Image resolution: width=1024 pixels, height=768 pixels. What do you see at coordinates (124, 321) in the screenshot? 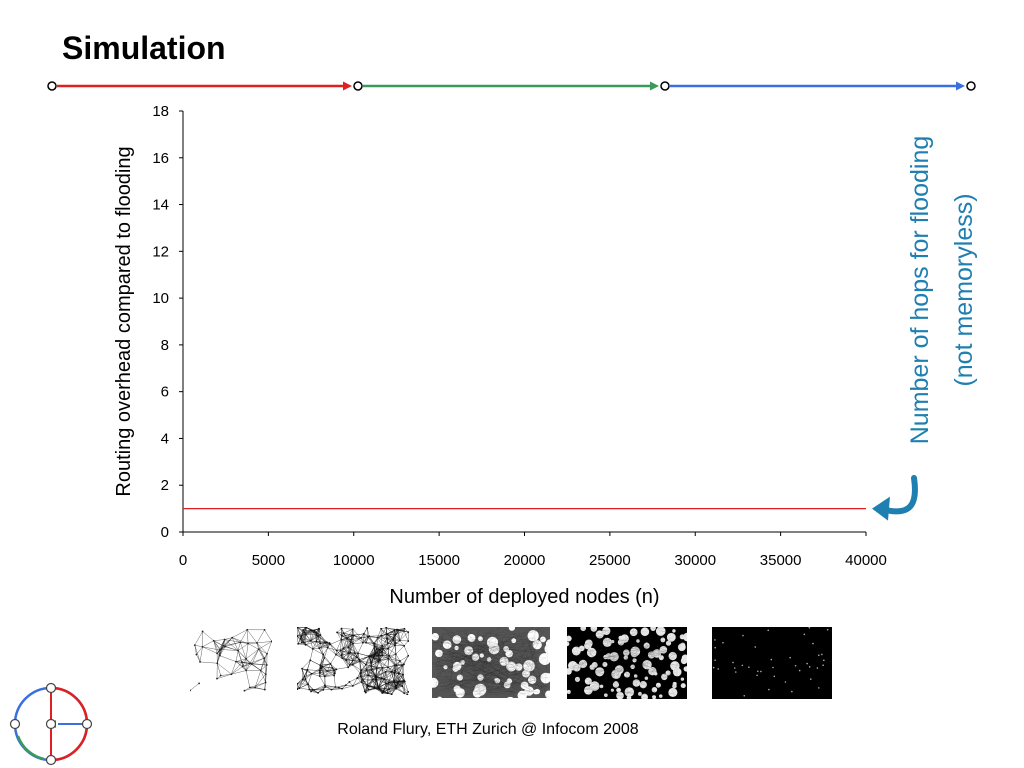
I see `y-axis-label: Routing overhead compared to flooding` at bounding box center [124, 321].